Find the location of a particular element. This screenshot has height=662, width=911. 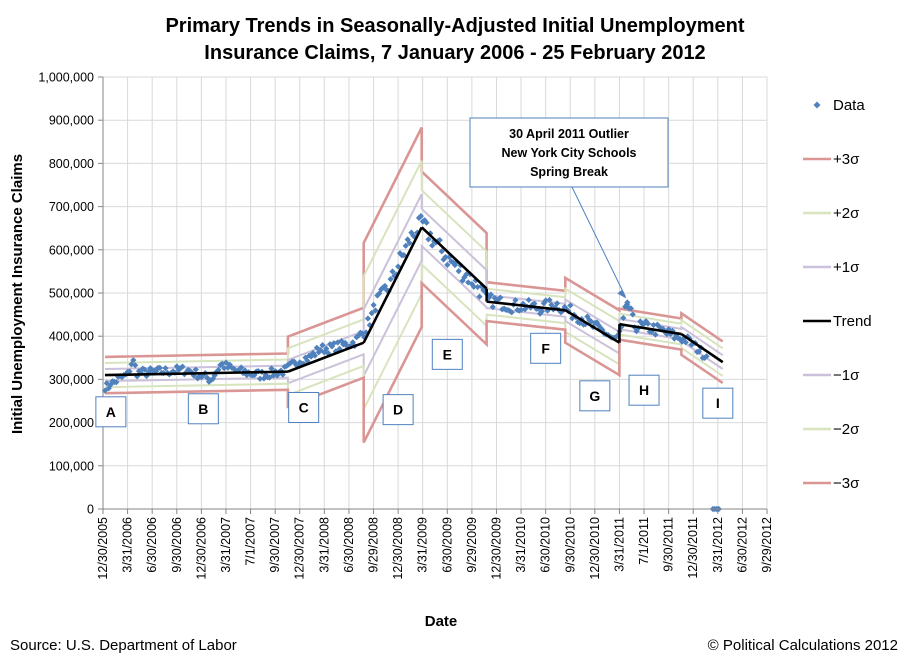

x-tick-label: 9/30/2006 is located at coordinates (177, 545).